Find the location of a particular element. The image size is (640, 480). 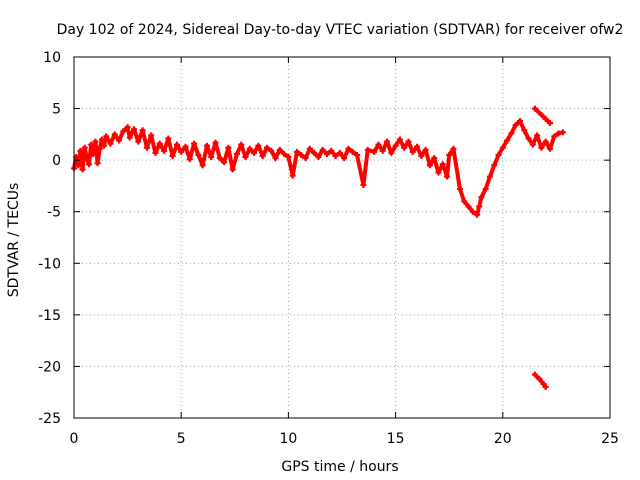

x-tick-label: 10 is located at coordinates (288, 439).